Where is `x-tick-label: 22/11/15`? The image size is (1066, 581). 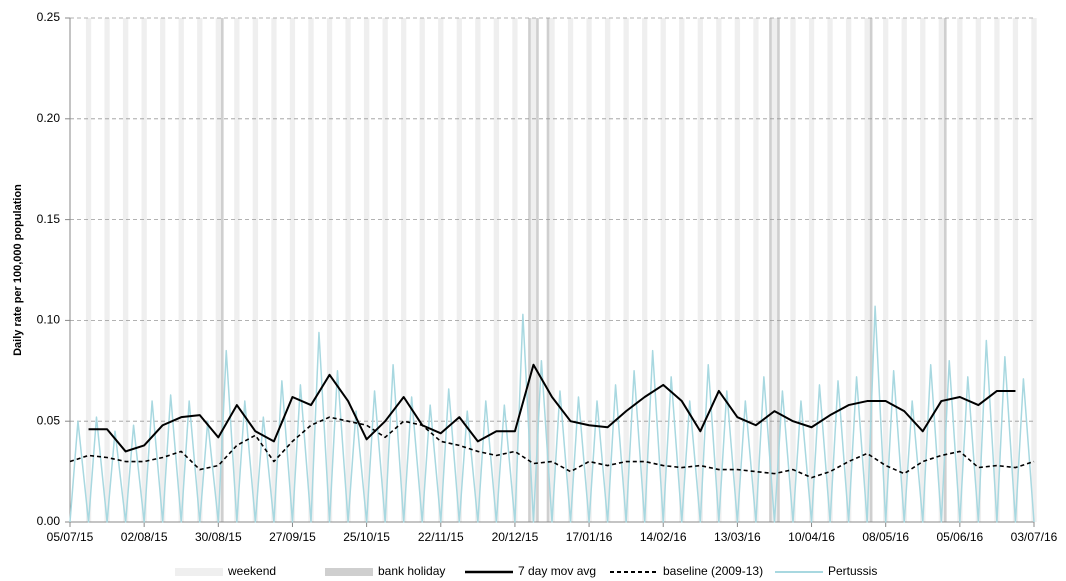 x-tick-label: 22/11/15 is located at coordinates (441, 537).